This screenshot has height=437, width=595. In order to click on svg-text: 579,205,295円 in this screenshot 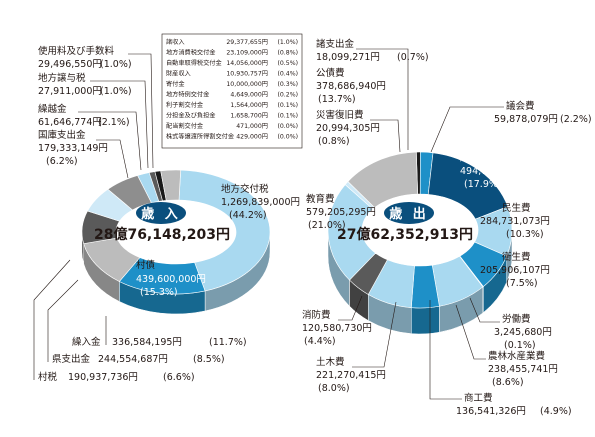, I will do `click(341, 212)`.